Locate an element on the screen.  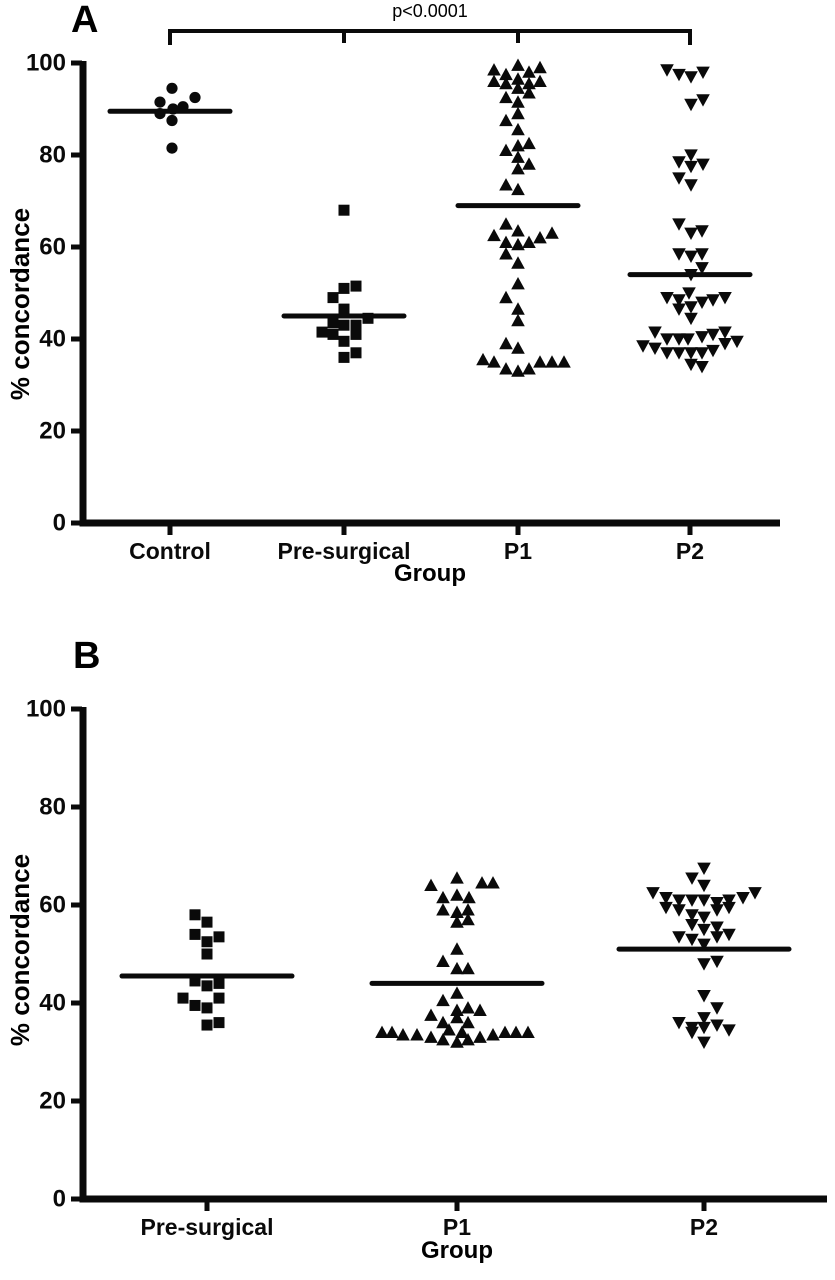
panel-b-y-tick-label: 20 is located at coordinates (52, 1101).